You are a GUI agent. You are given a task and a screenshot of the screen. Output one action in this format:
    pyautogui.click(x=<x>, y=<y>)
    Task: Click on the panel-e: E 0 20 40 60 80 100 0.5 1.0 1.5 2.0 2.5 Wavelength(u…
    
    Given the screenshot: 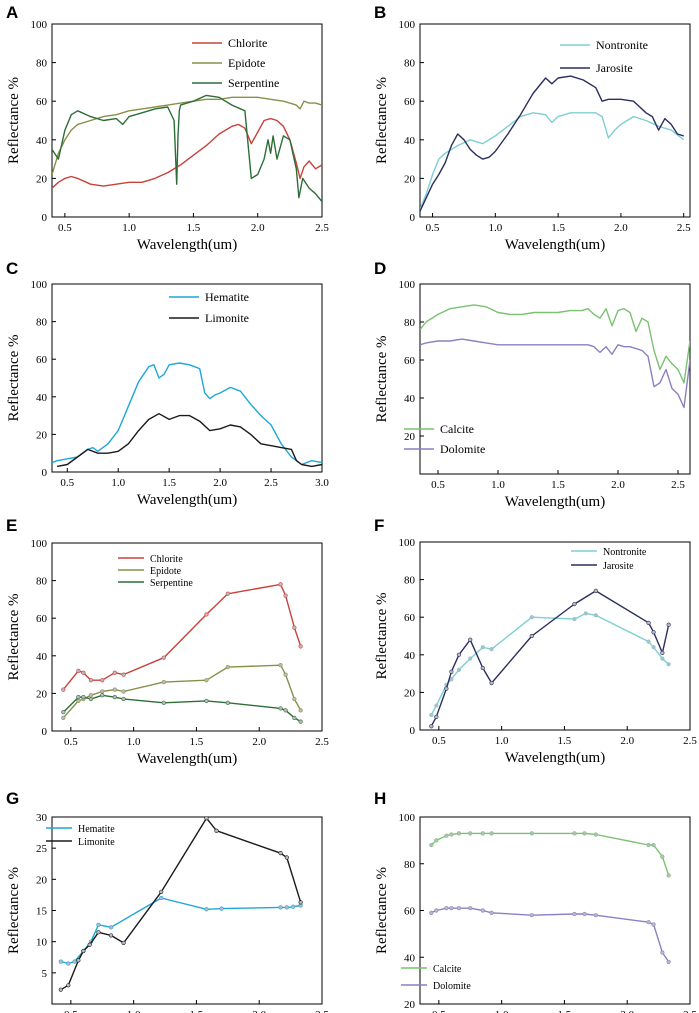 What is the action you would take?
    pyautogui.click(x=167, y=641)
    